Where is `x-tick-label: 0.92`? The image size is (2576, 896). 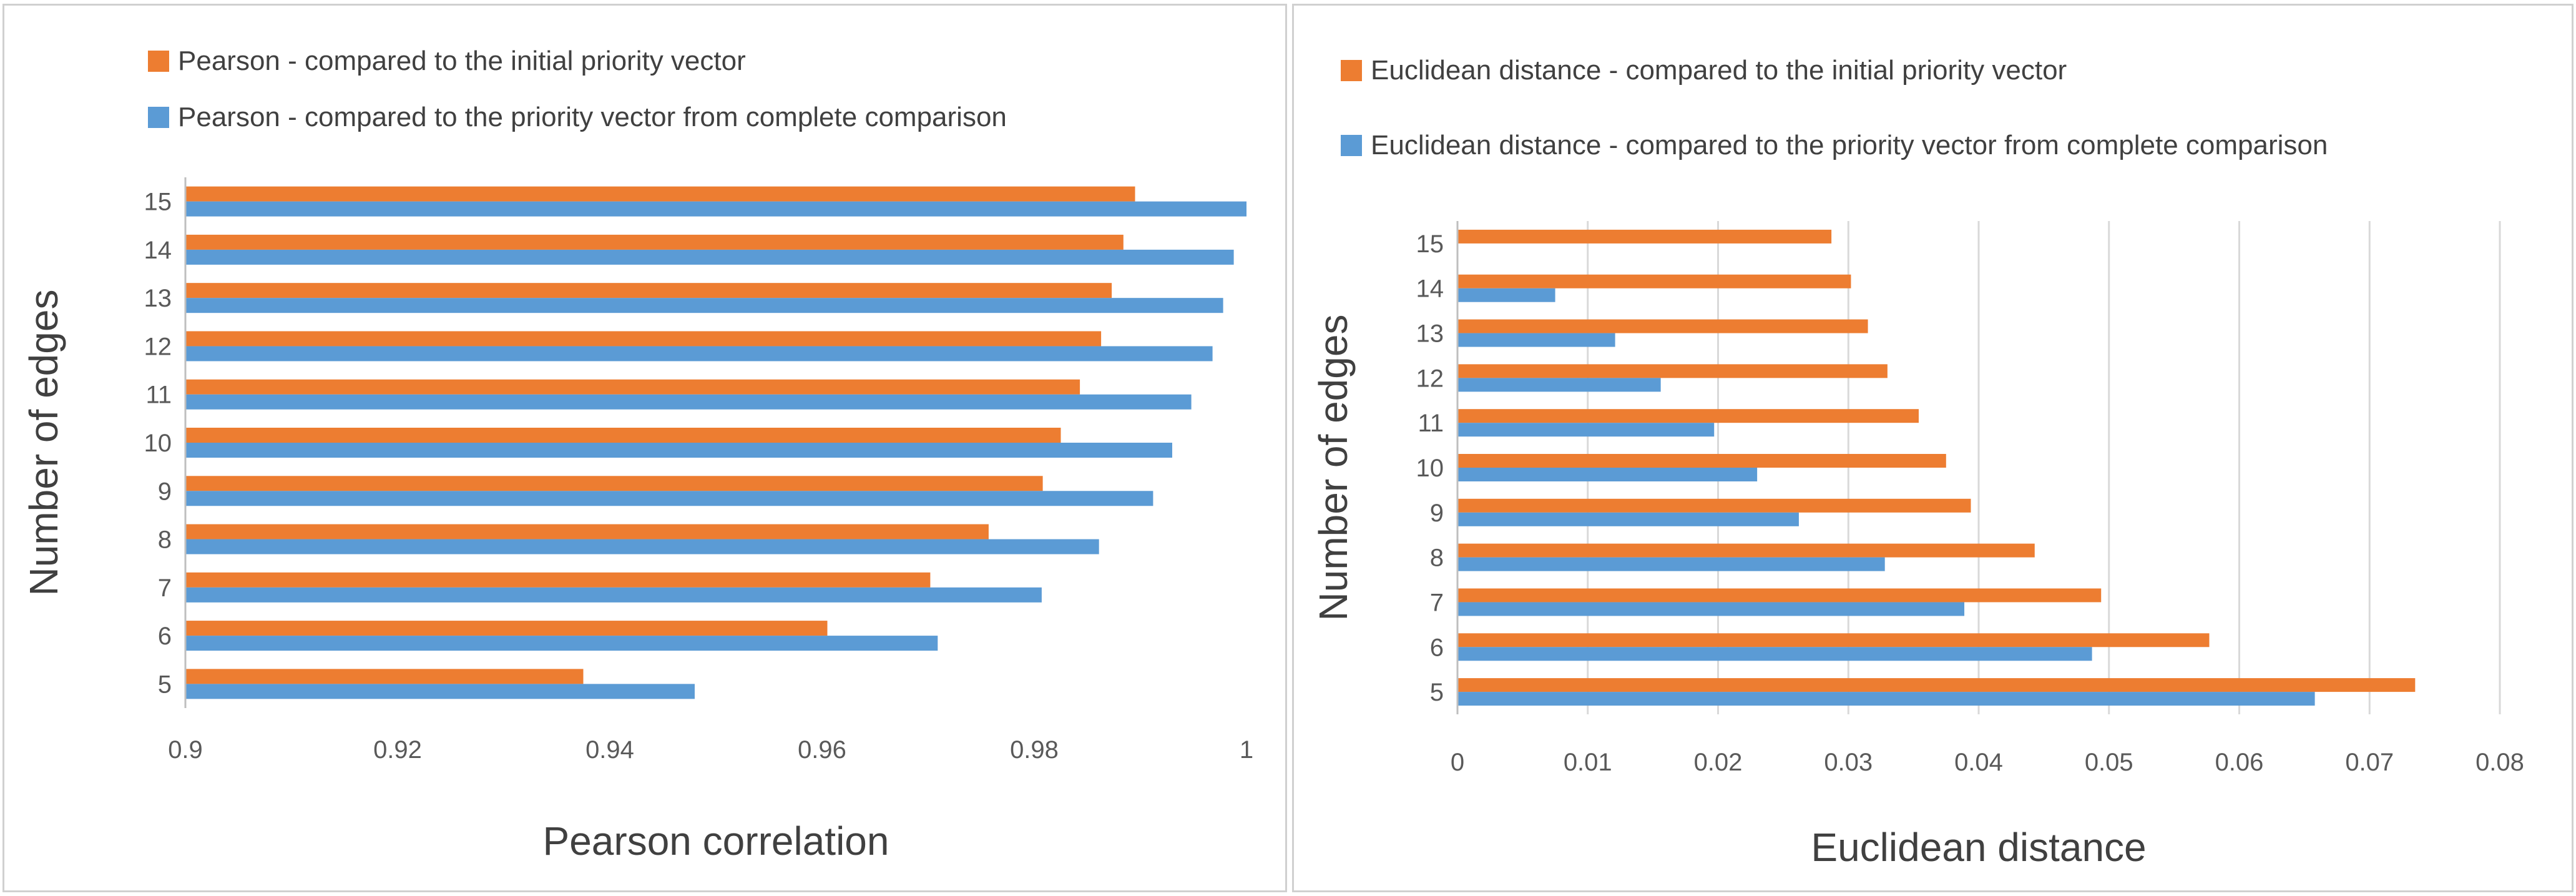 x-tick-label: 0.92 is located at coordinates (397, 750).